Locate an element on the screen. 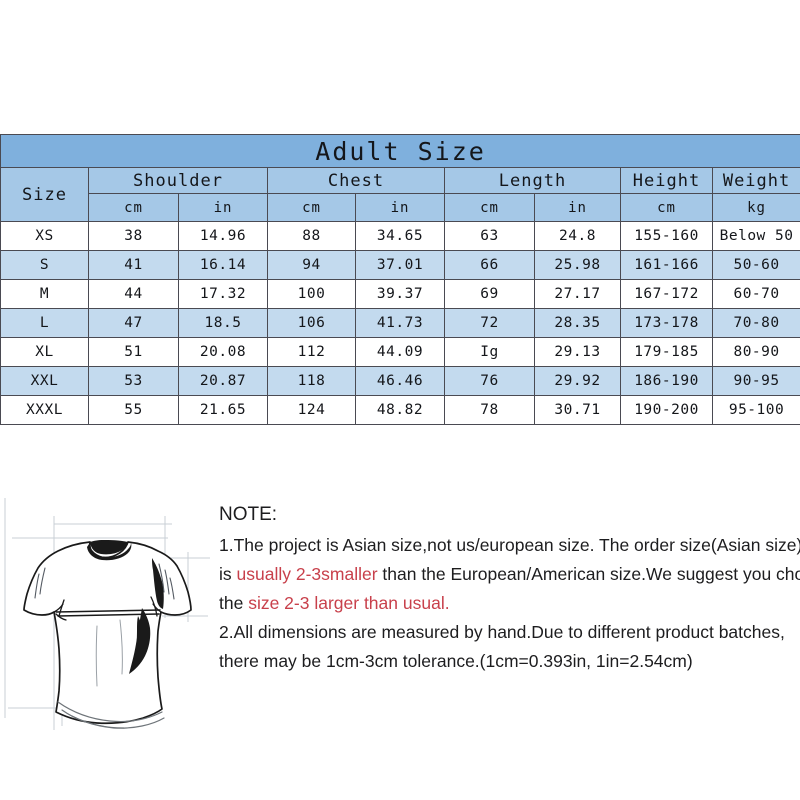  cell-height-cm: 167-172 is located at coordinates (666, 294).